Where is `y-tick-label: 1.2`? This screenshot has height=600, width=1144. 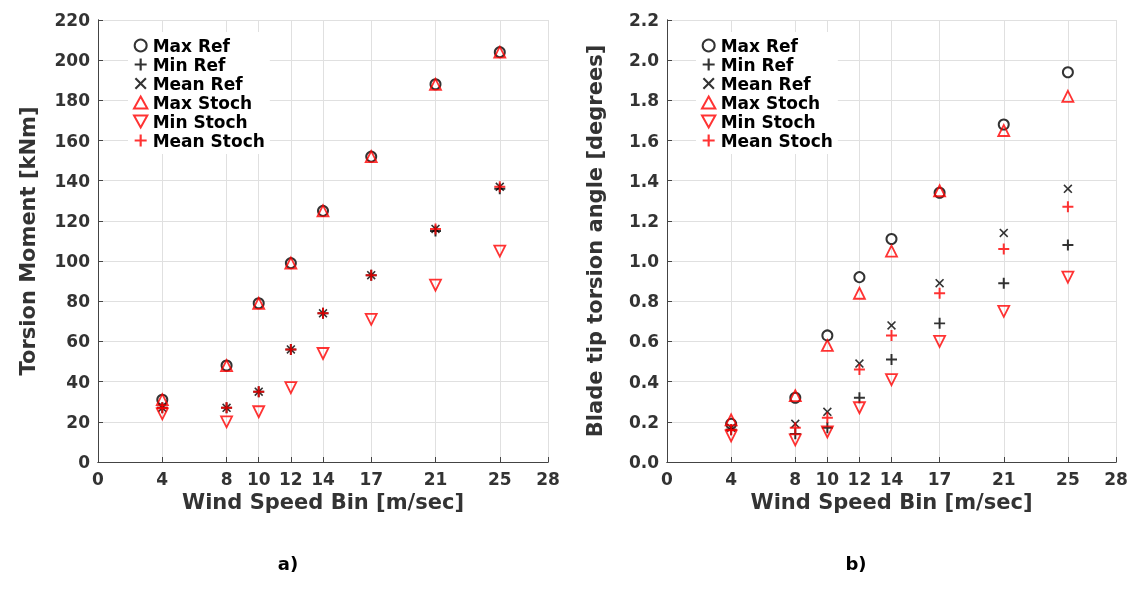 y-tick-label: 1.2 is located at coordinates (643, 220).